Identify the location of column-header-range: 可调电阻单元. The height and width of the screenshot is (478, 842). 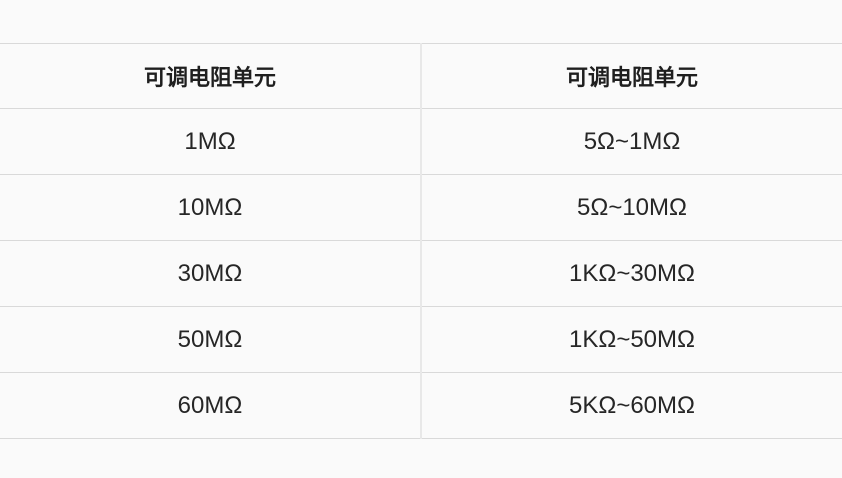
(631, 76).